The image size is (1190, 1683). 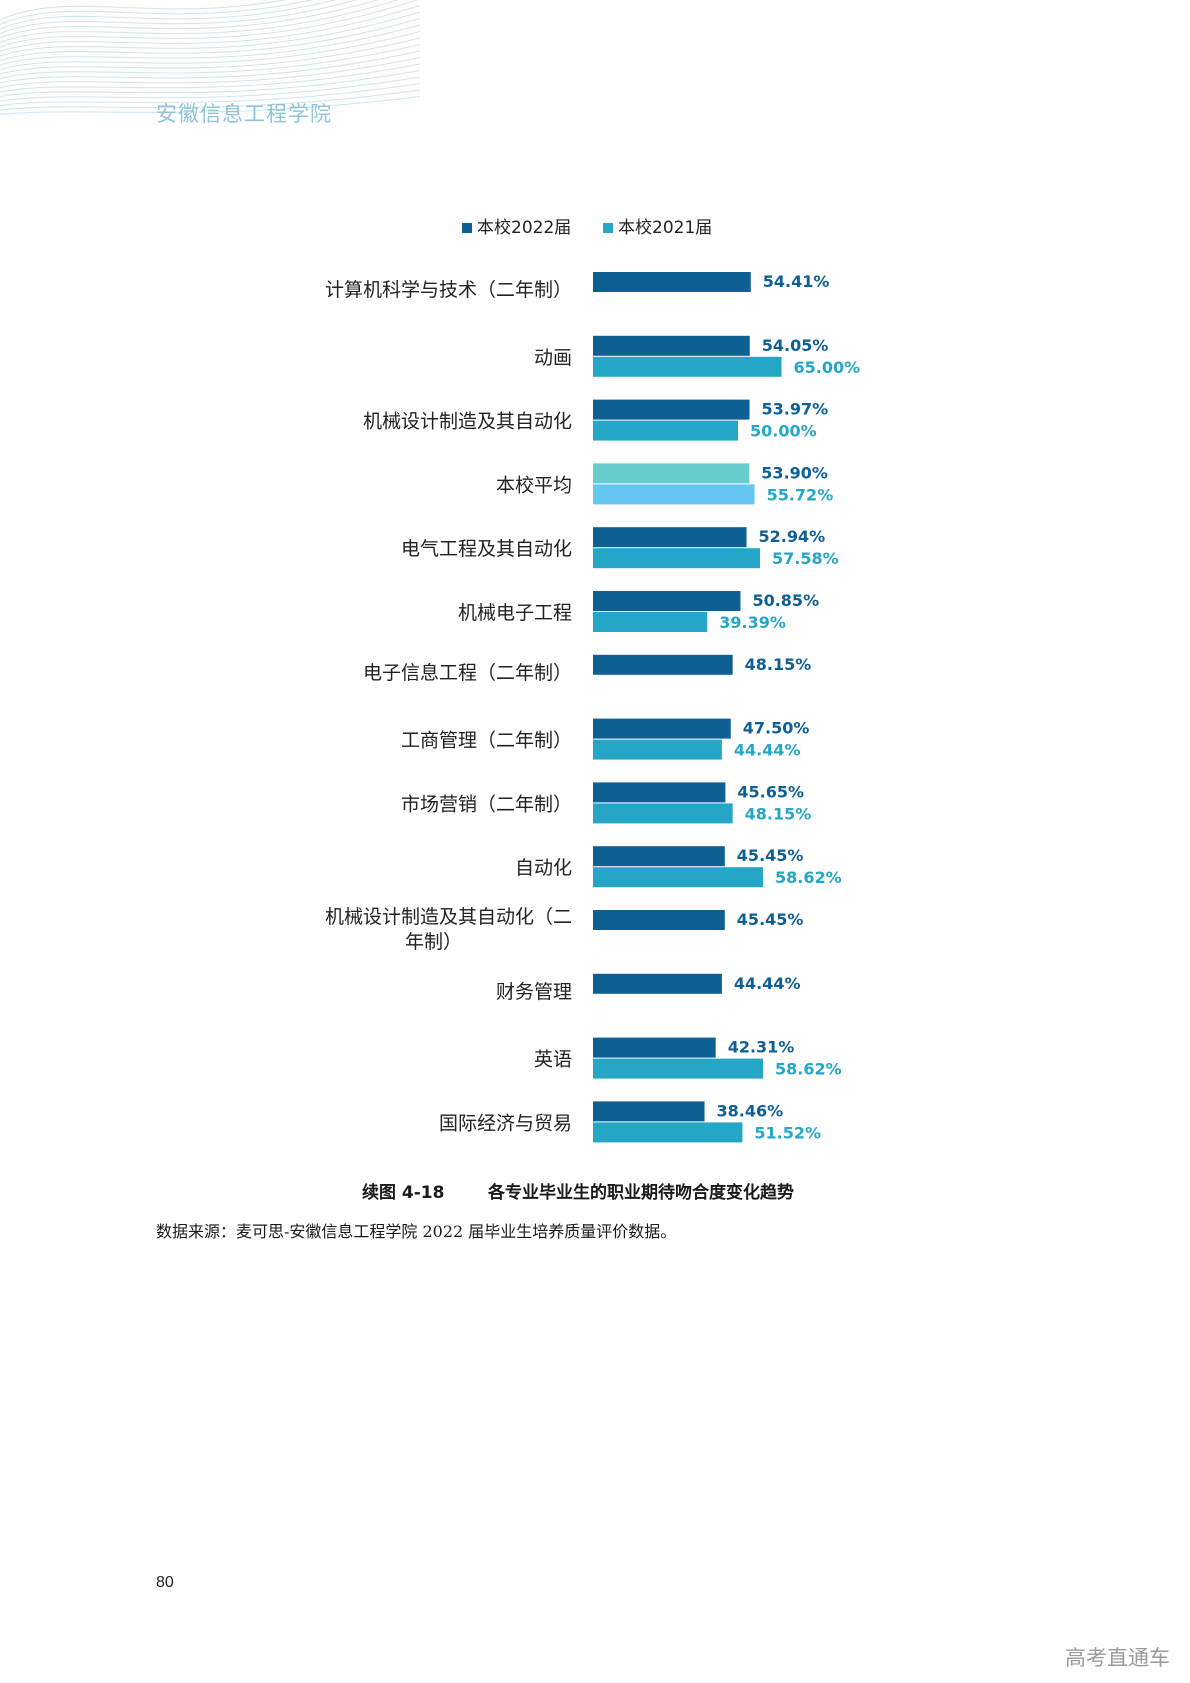 What do you see at coordinates (778, 813) in the screenshot?
I see `data-label-2021: 48.15%` at bounding box center [778, 813].